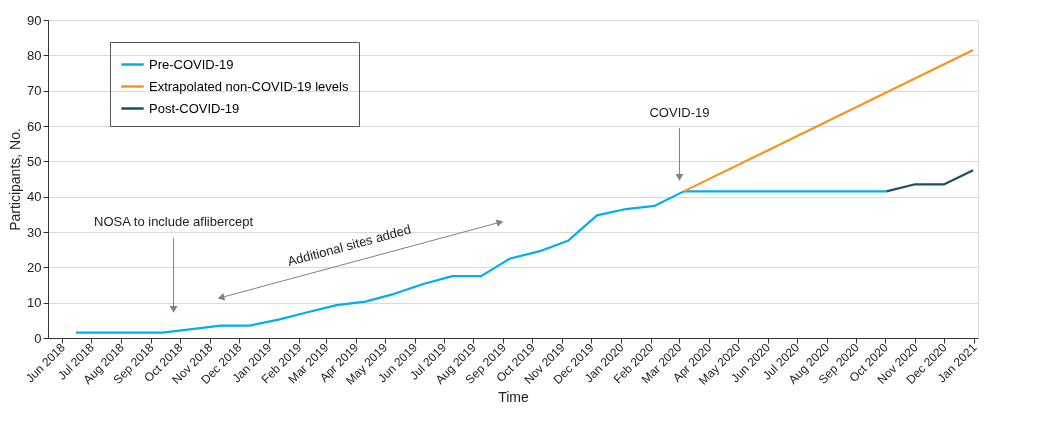  I want to click on y-tick-label: 40, so click(34, 197).